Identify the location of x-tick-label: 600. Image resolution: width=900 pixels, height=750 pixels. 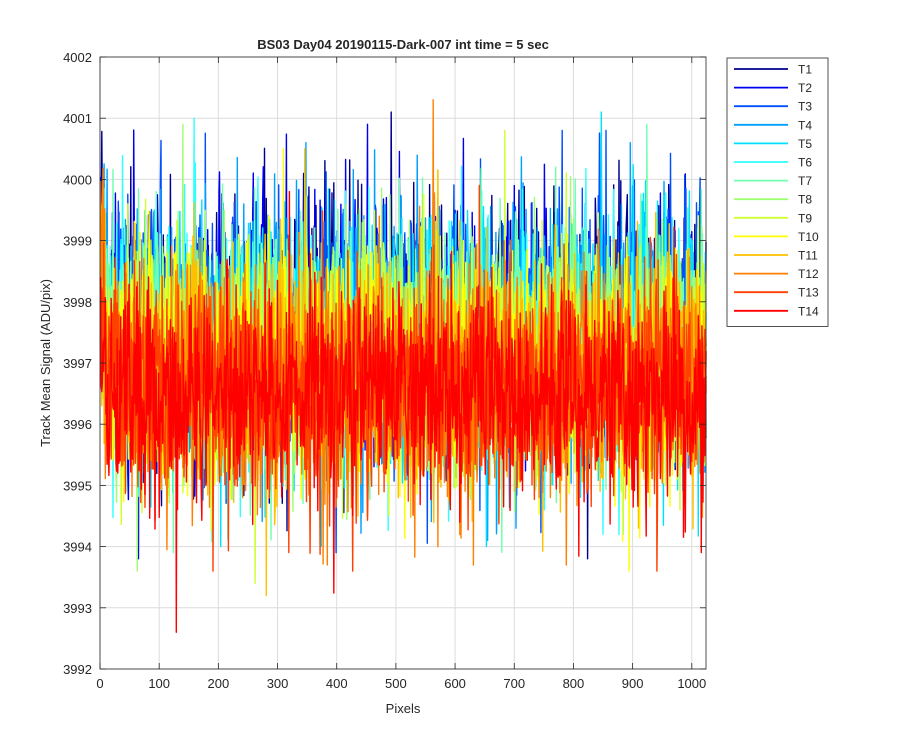
(455, 683).